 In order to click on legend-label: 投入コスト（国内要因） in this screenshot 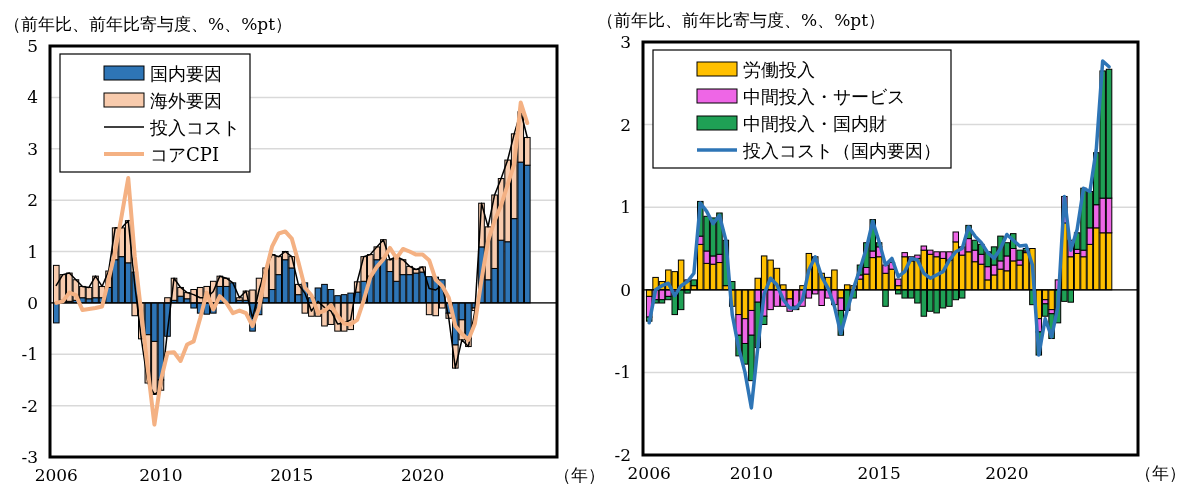, I will do `click(841, 150)`.